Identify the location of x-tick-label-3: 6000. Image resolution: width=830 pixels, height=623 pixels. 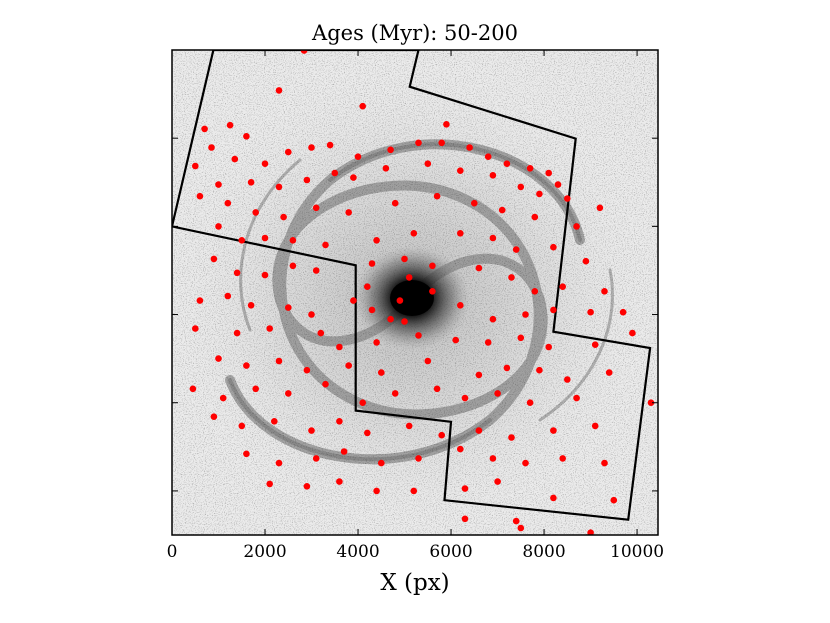
(450, 552).